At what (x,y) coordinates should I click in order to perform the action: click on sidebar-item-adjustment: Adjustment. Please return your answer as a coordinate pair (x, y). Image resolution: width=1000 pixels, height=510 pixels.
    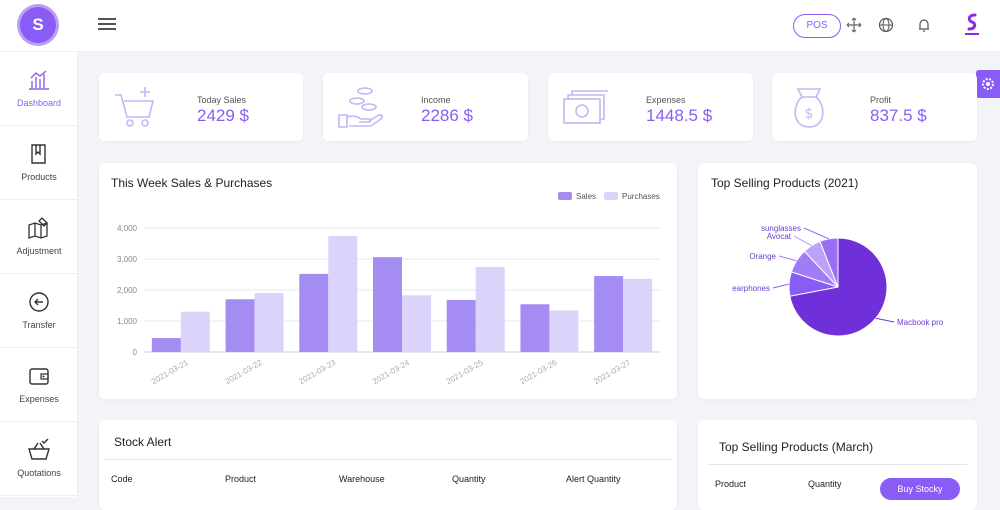
    Looking at the image, I should click on (39, 237).